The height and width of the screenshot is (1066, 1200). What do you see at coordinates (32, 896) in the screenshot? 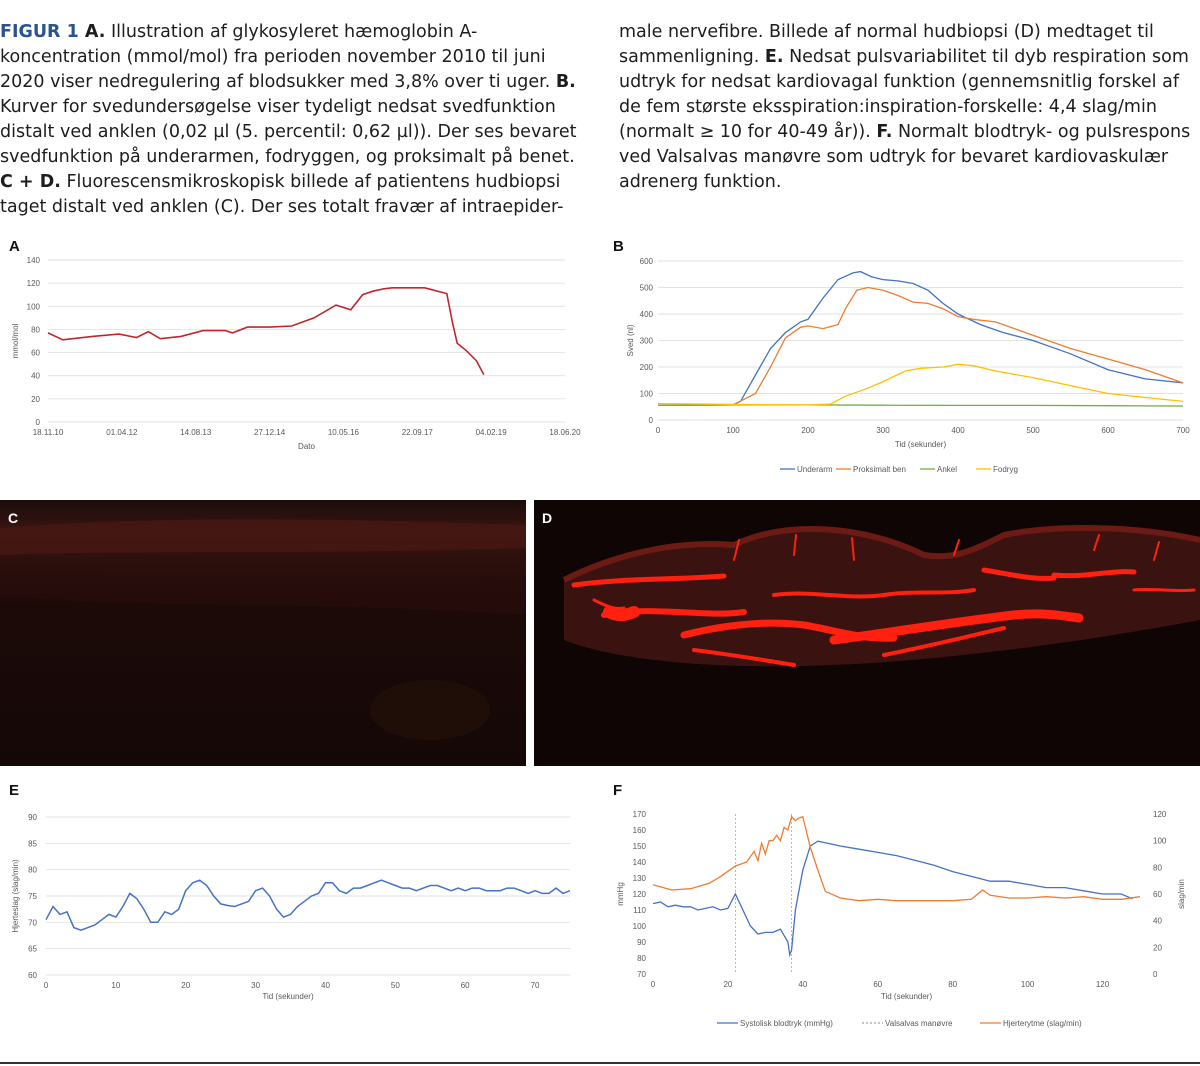
I see `y-tick-label: 75` at bounding box center [32, 896].